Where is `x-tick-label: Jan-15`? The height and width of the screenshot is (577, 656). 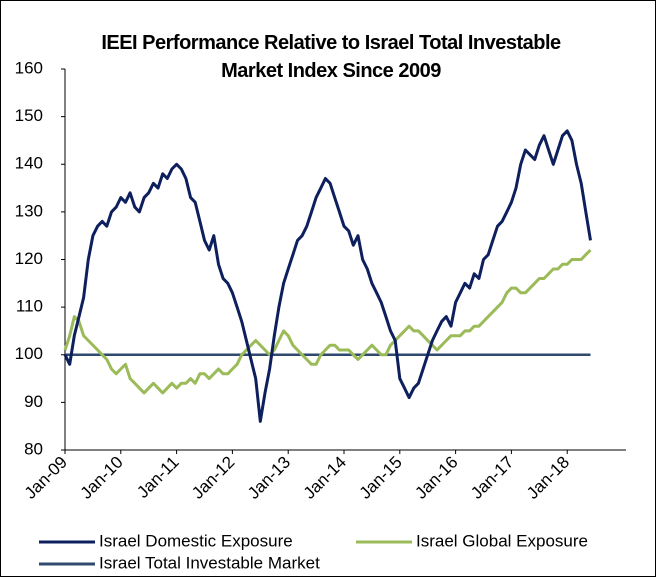
x-tick-label: Jan-15 is located at coordinates (381, 478).